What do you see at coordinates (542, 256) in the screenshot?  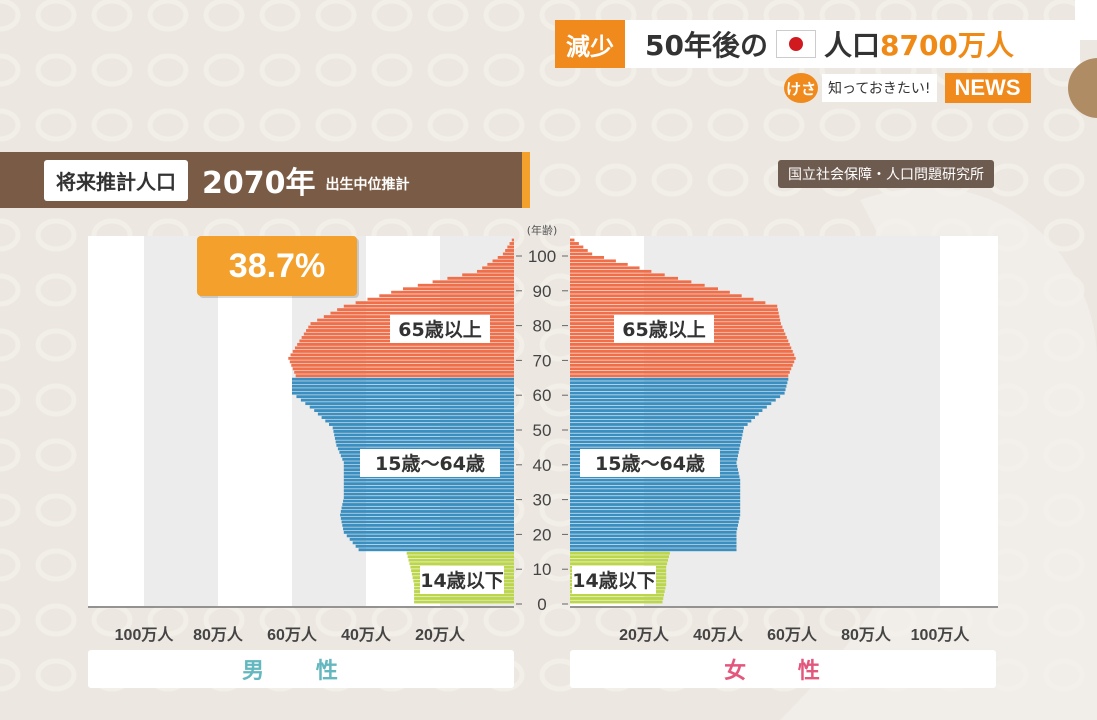 I see `age-tick-100: 100` at bounding box center [542, 256].